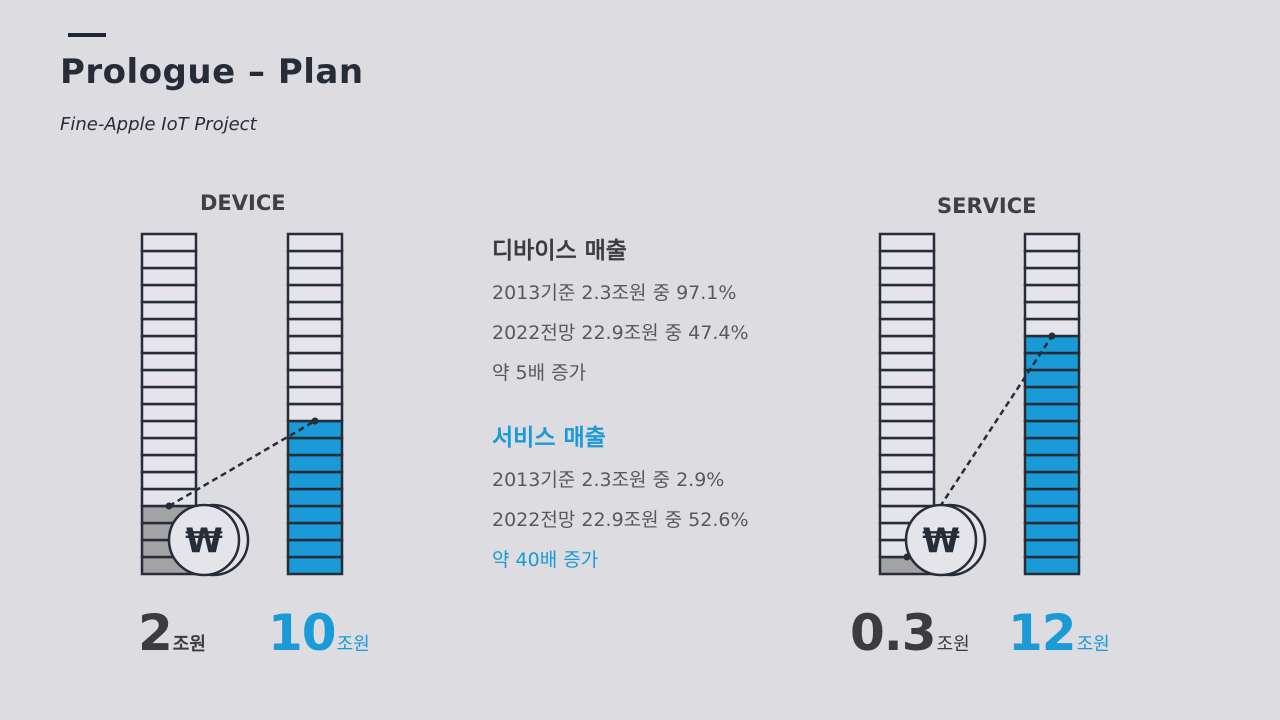  I want to click on service-2022-number: 12, so click(1042, 633).